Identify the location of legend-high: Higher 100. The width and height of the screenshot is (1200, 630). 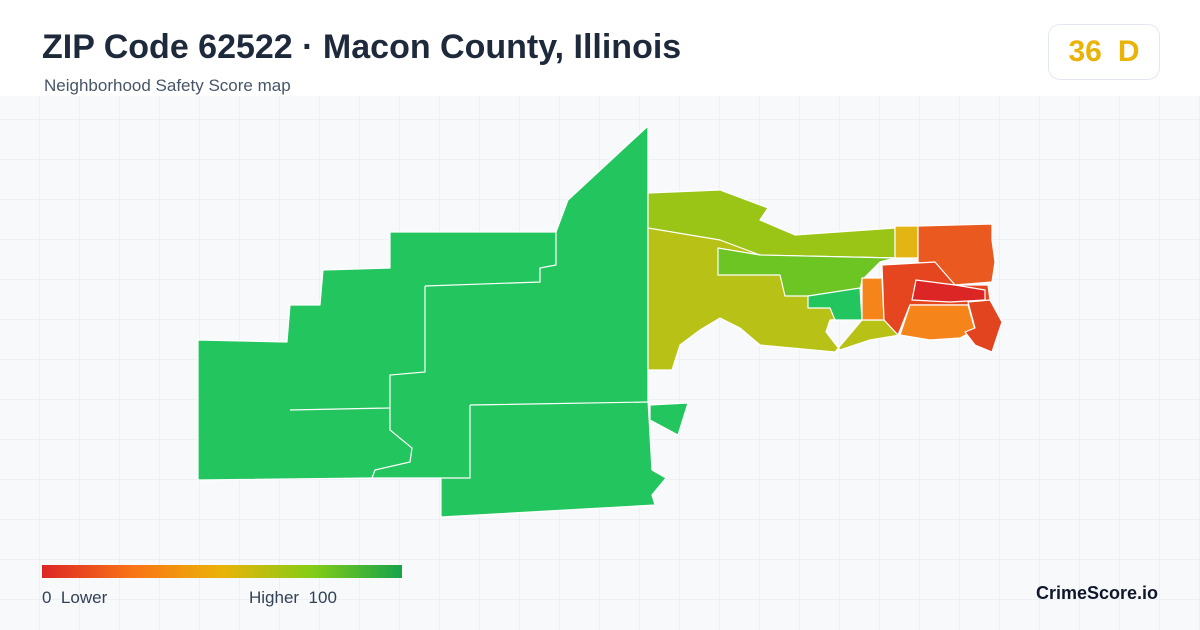
(293, 598).